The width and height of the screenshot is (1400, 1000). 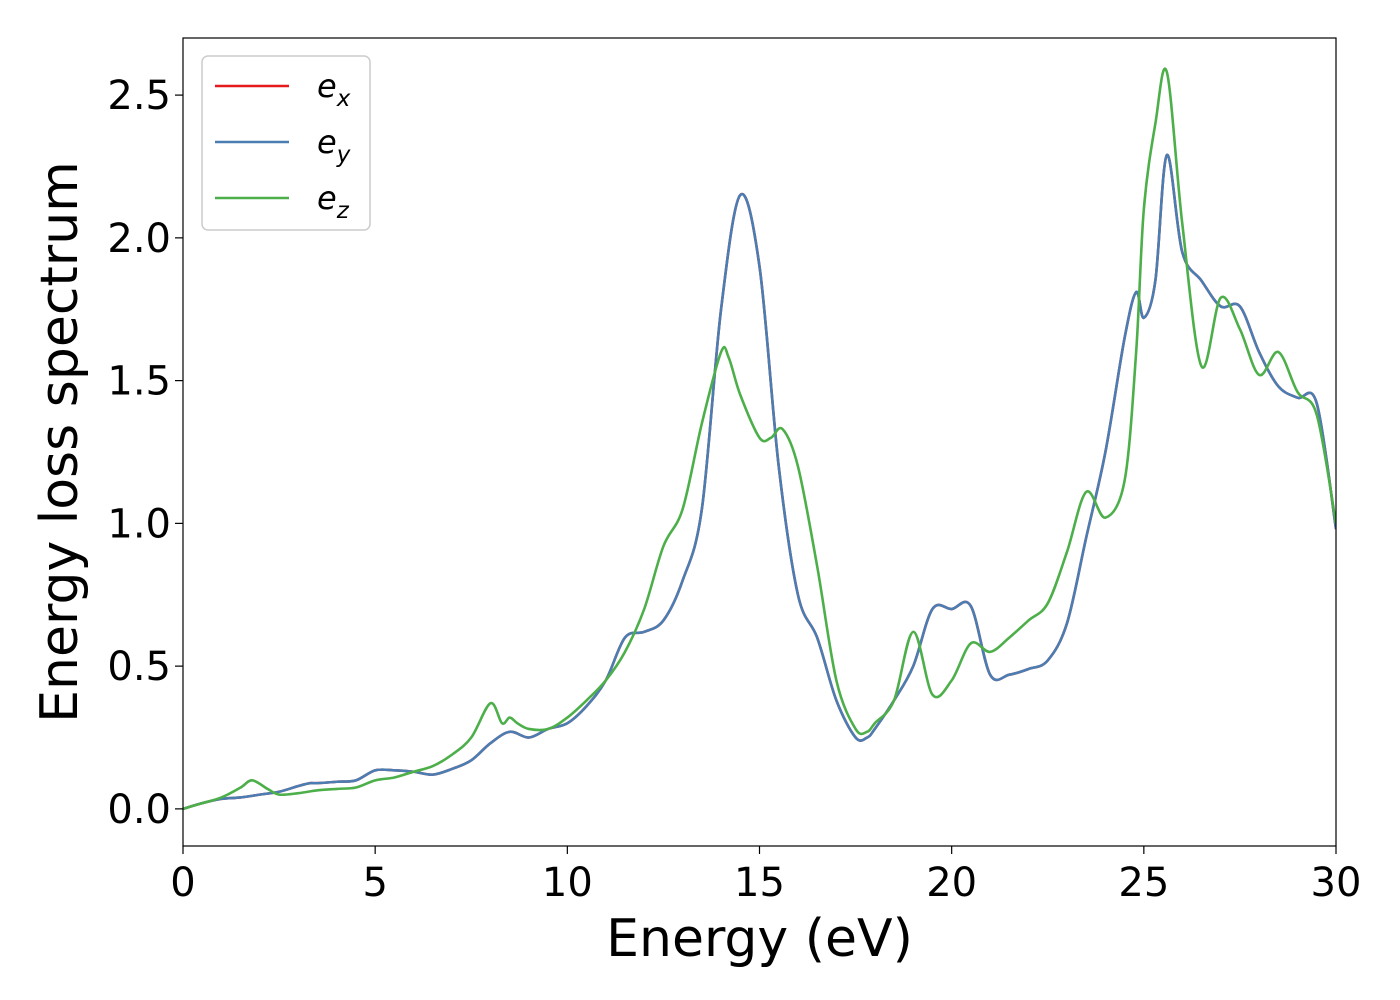 What do you see at coordinates (145, 453) in the screenshot?
I see `y-axis-ticks: 0.0 0.5 1.0 1.5 2.0 2.5` at bounding box center [145, 453].